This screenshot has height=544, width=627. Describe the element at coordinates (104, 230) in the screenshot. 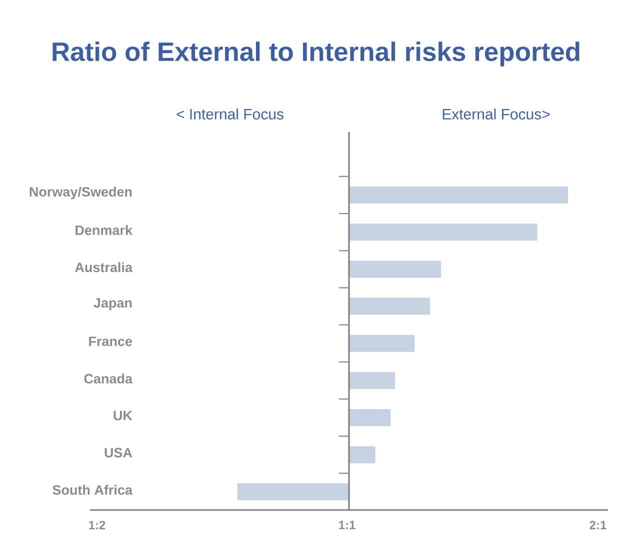

I see `y-tick-label: Denmark` at that location.